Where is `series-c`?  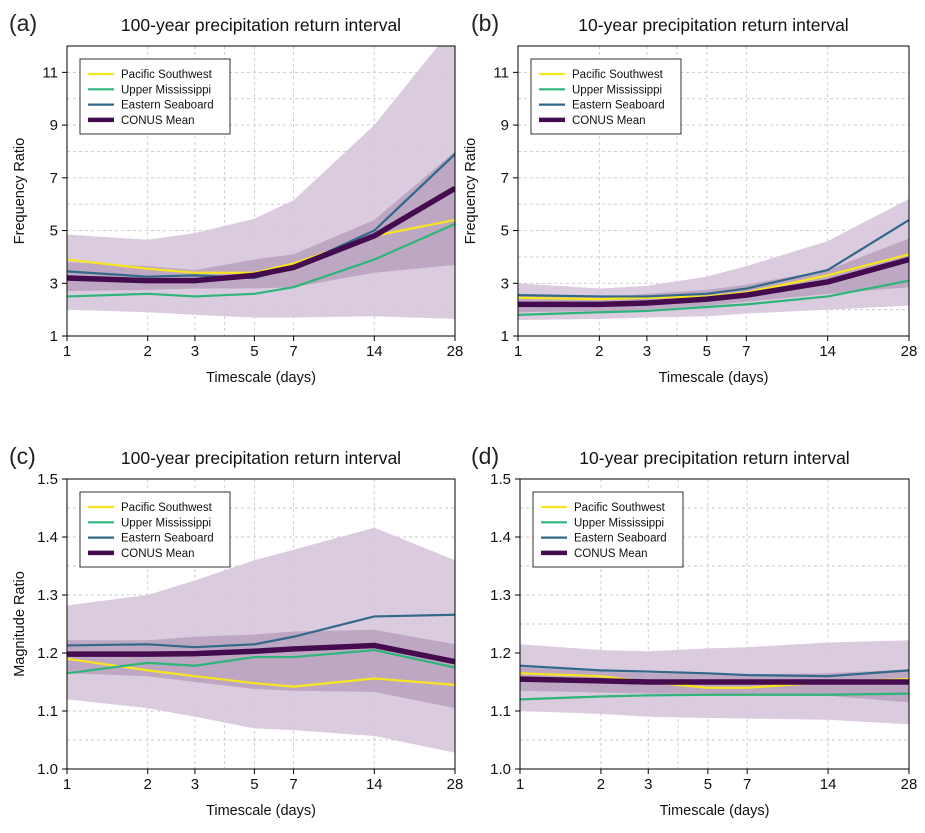 series-c is located at coordinates (261, 650).